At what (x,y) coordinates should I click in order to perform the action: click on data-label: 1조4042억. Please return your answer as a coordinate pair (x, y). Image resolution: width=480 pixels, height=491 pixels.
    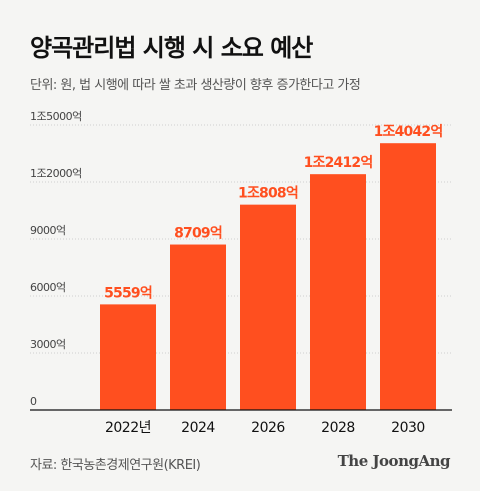
    Looking at the image, I should click on (408, 132).